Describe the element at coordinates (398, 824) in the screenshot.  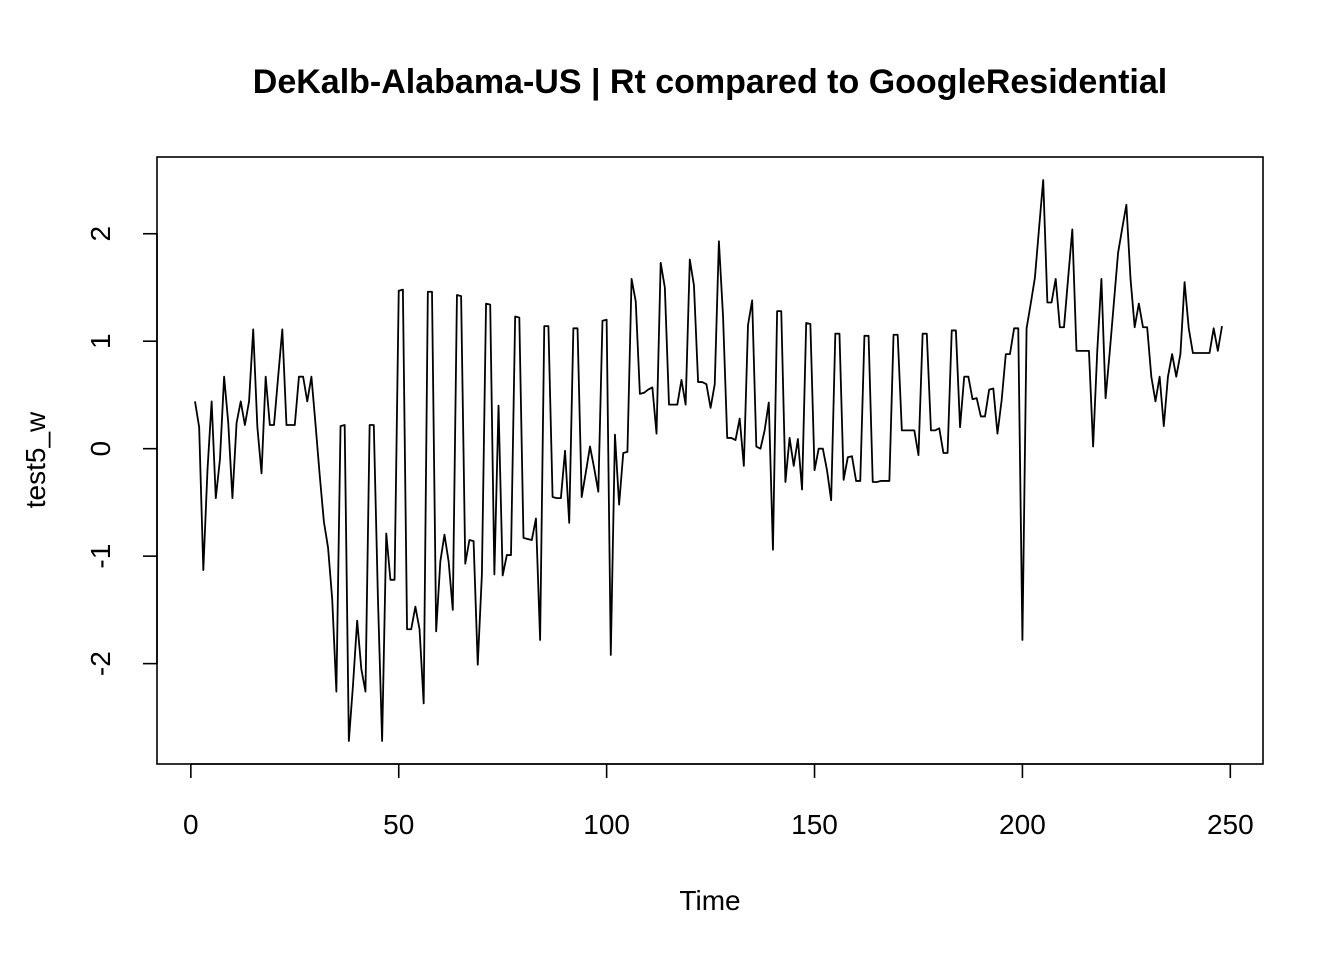
I see `x-tick-label: 50` at that location.